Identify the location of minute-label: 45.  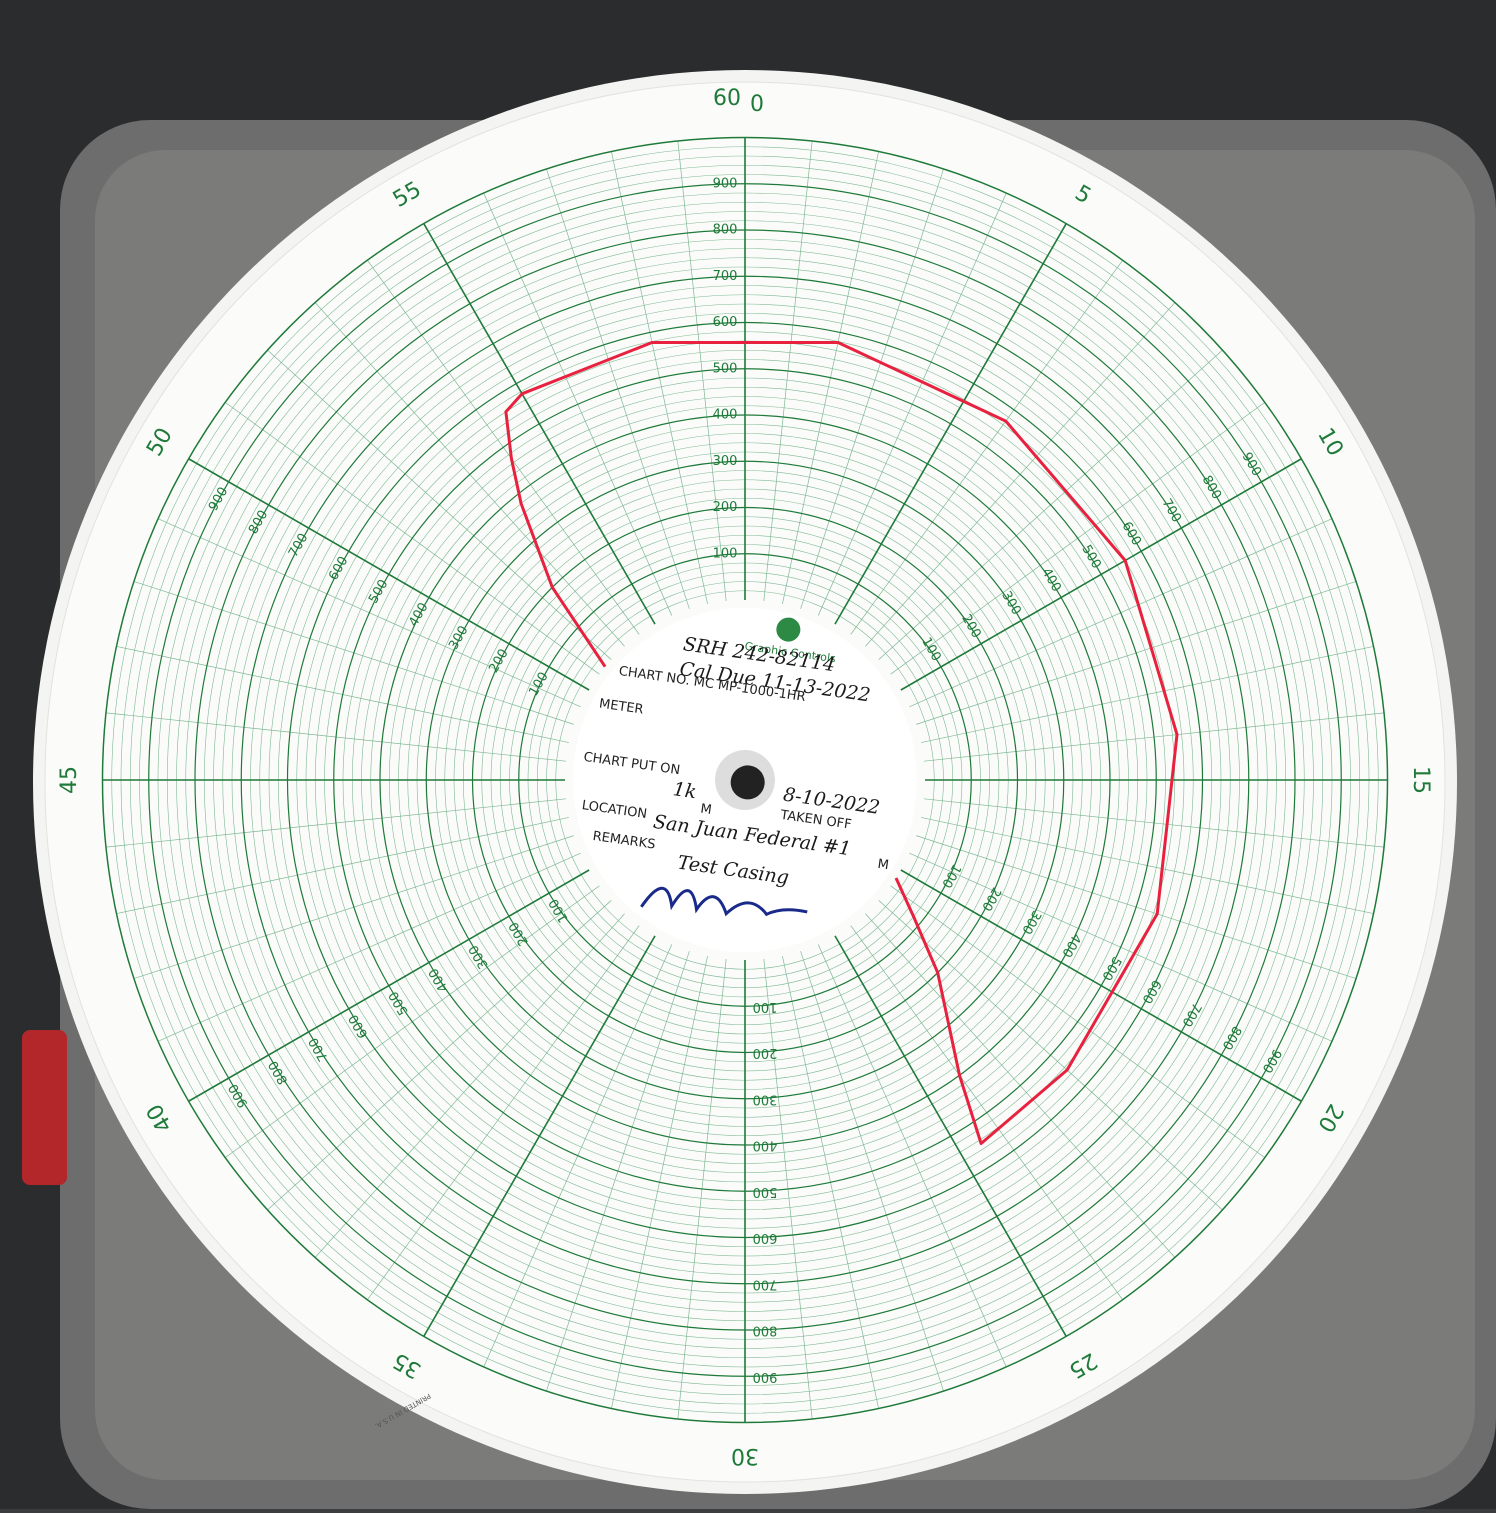
(69, 780).